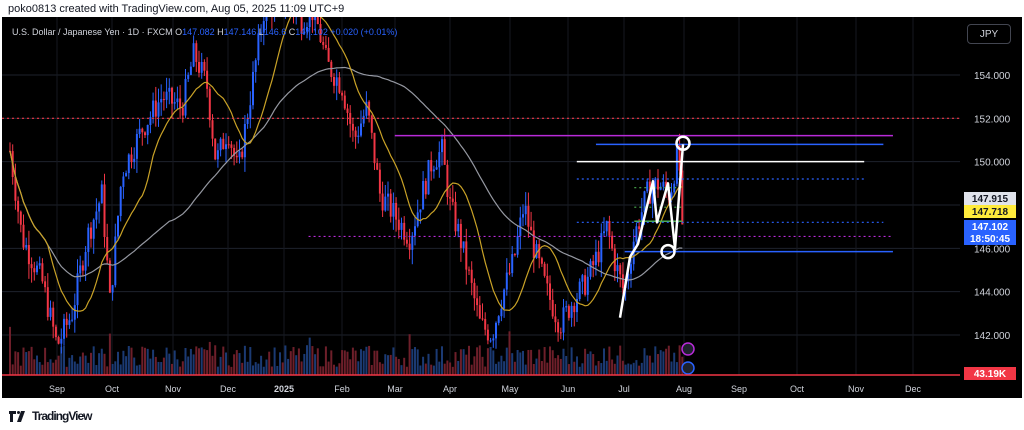  Describe the element at coordinates (990, 227) in the screenshot. I see `price-label: 147.102` at that location.